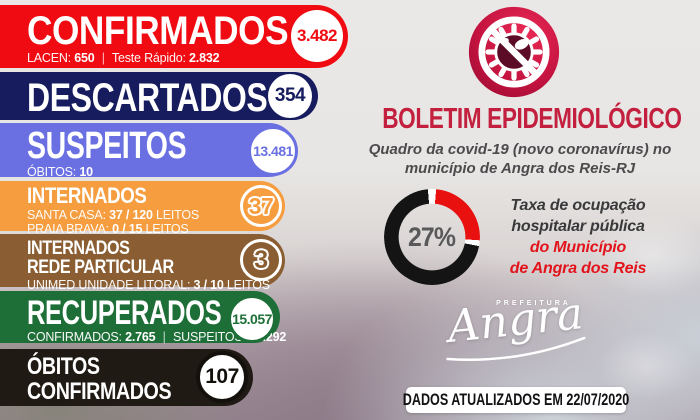 Image resolution: width=700 pixels, height=420 pixels. I want to click on donut-ring, so click(432, 237).